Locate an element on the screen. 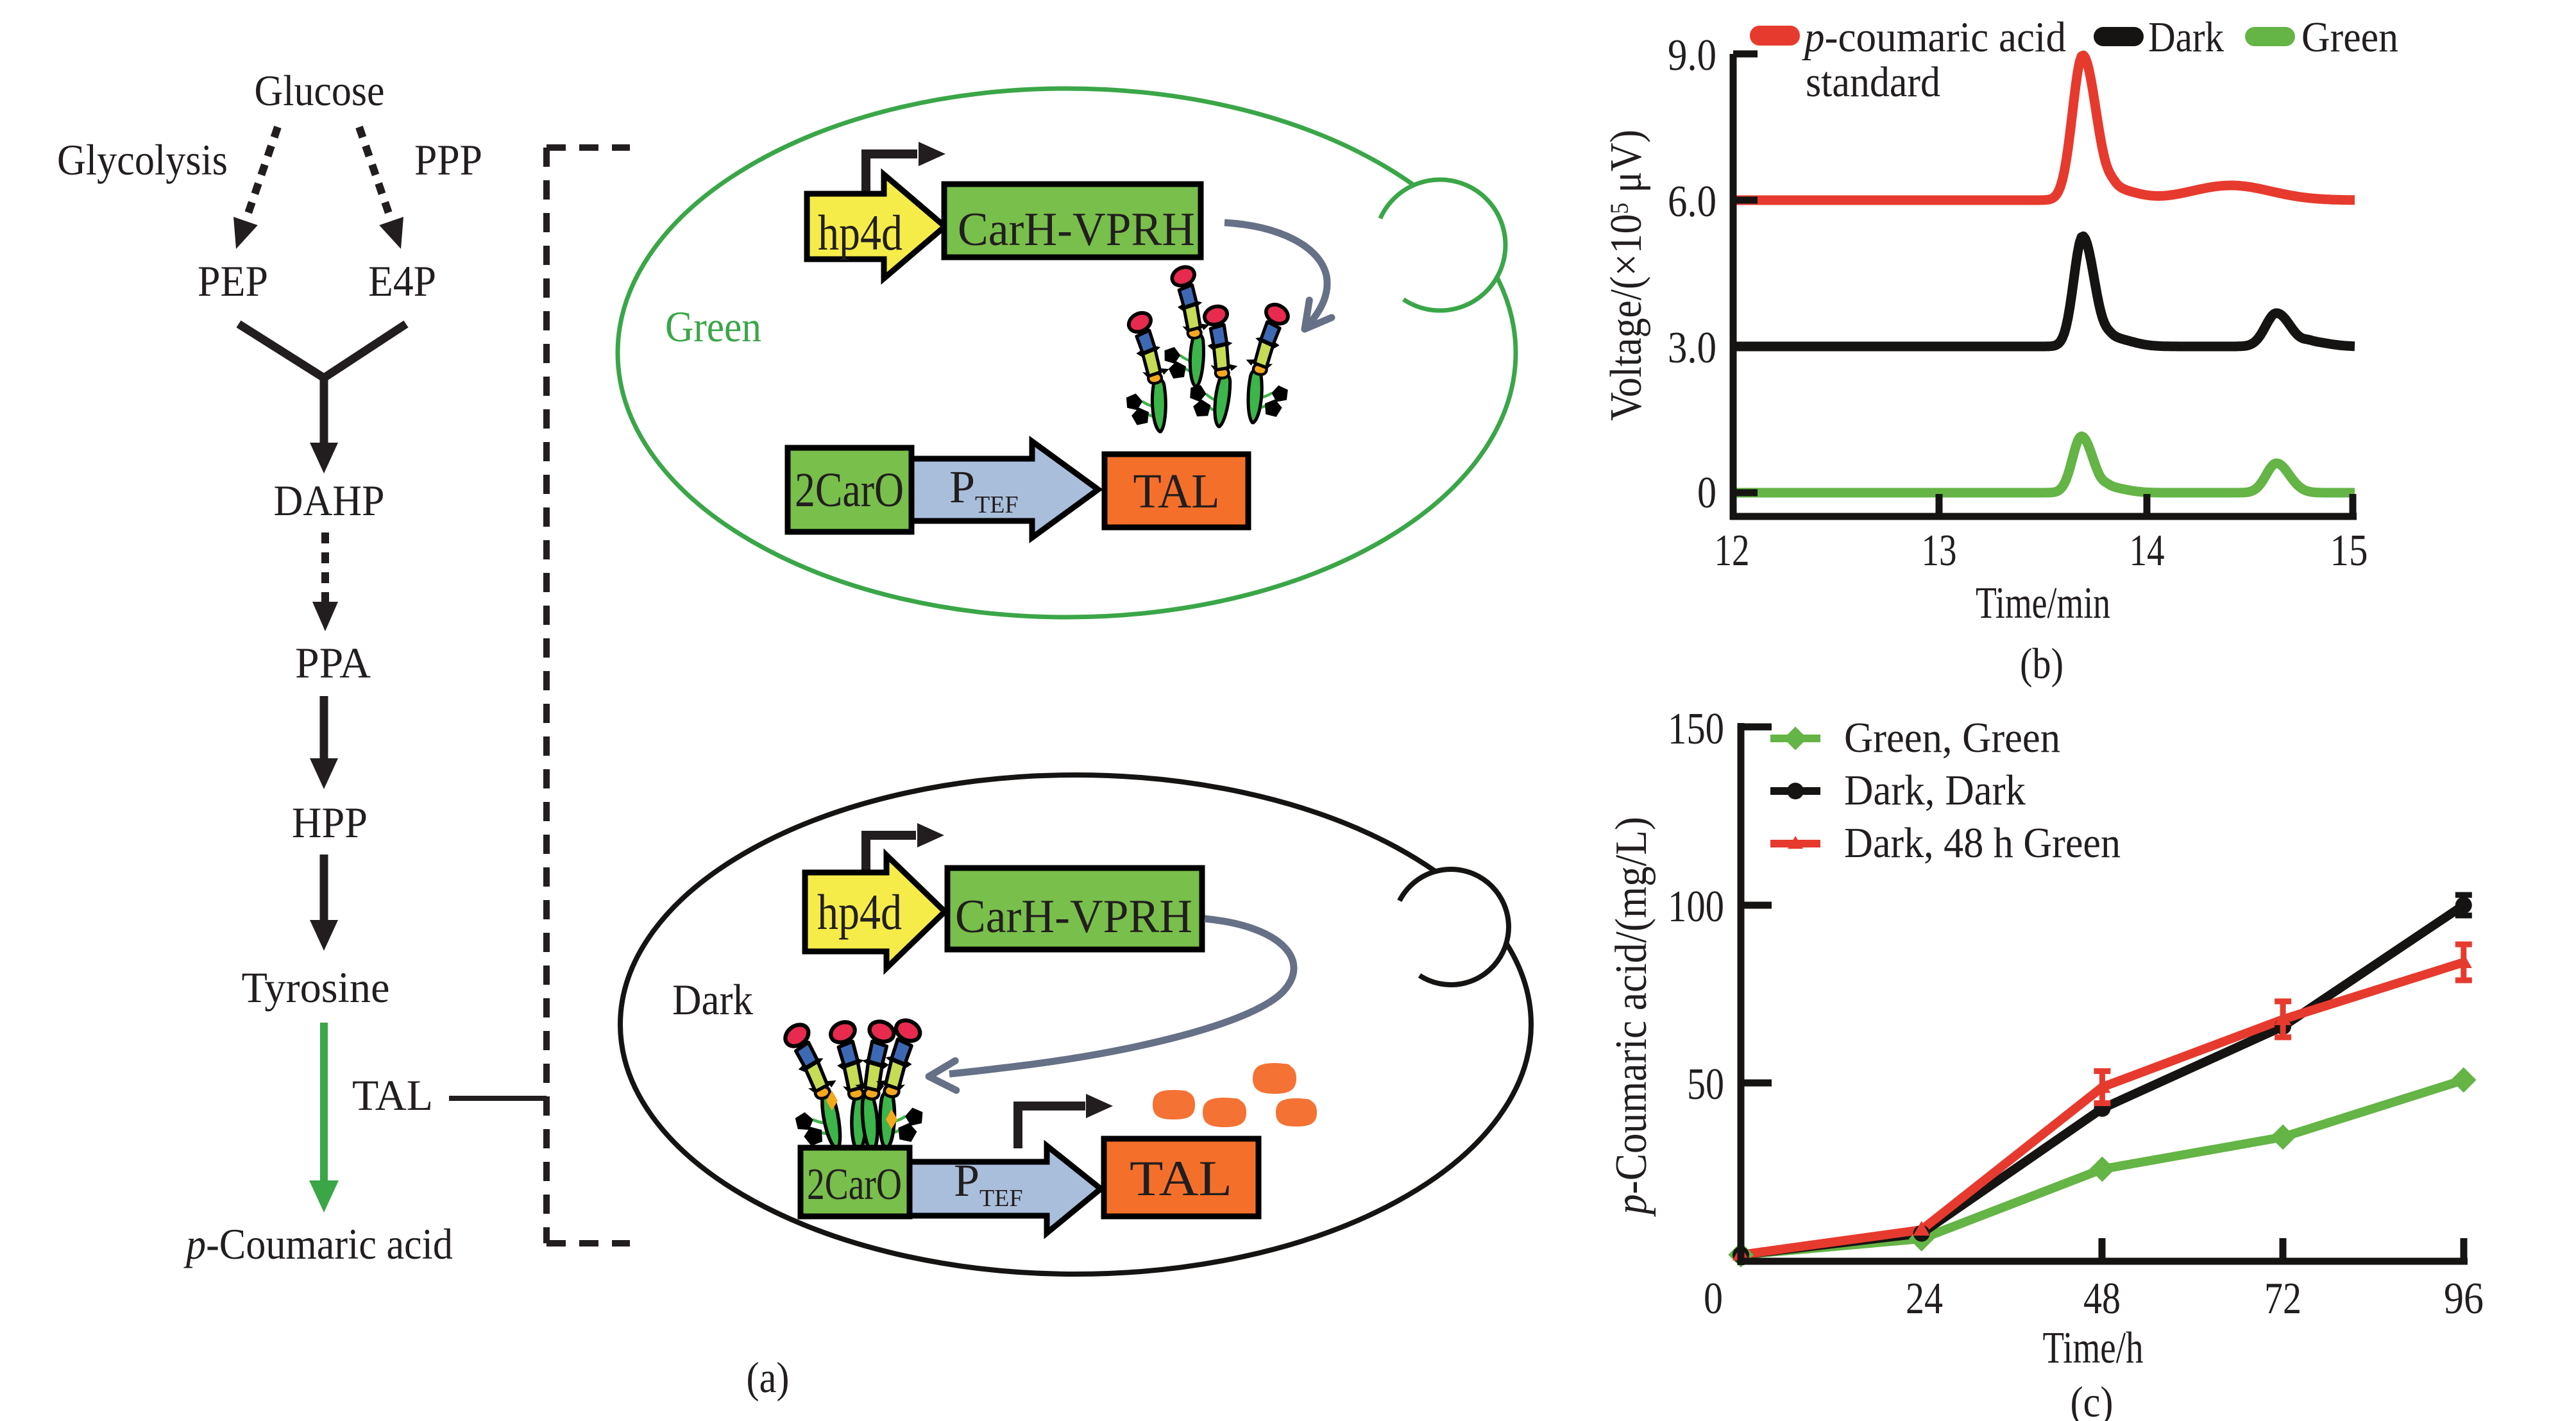 Image resolution: width=2576 pixels, height=1421 pixels. svg-text: 15 is located at coordinates (2349, 550).